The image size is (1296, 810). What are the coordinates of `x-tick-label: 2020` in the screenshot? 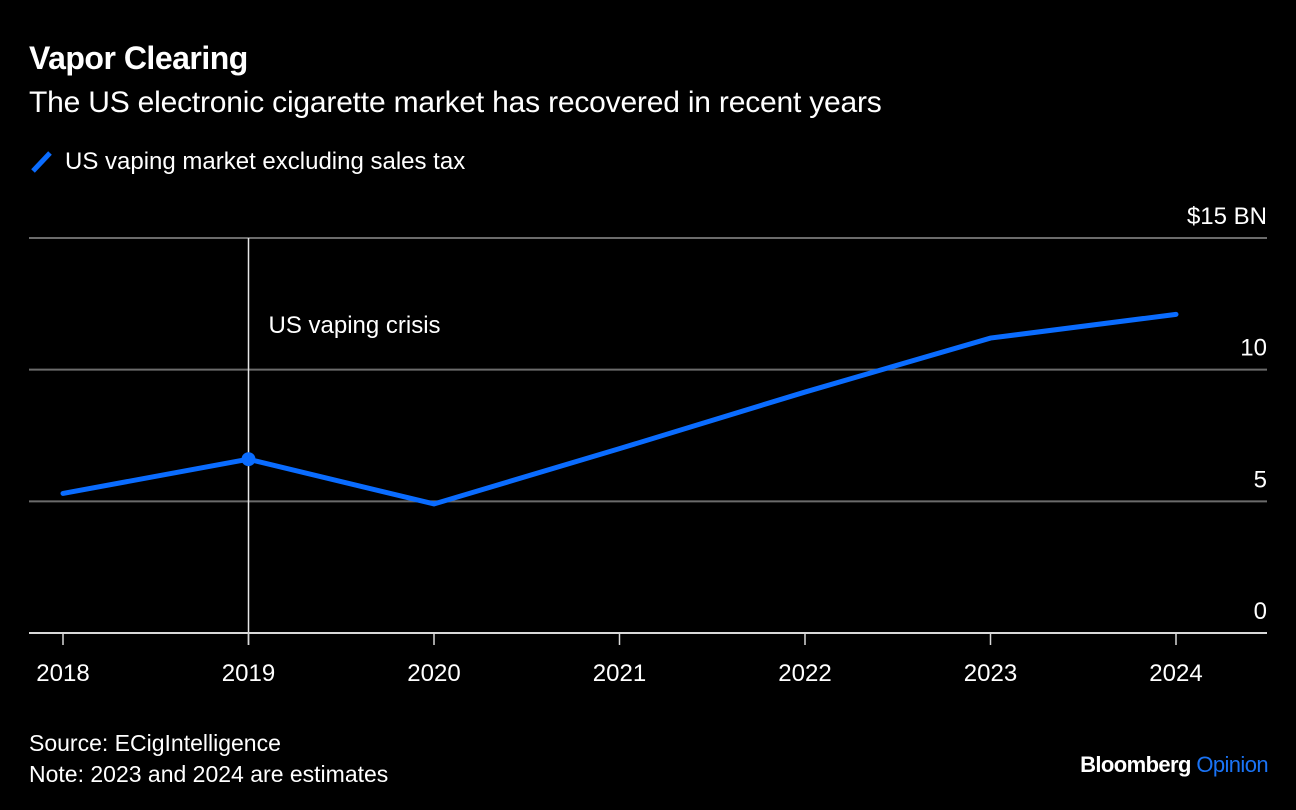 It's located at (433, 673).